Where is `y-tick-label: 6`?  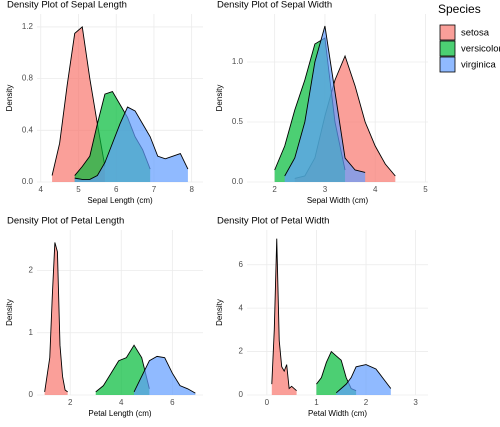
y-tick-label: 6 is located at coordinates (241, 264).